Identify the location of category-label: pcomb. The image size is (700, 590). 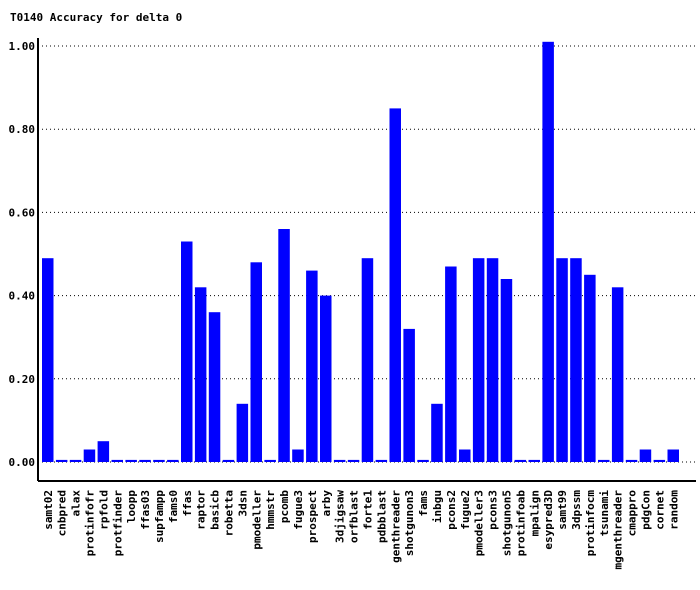
(284, 506).